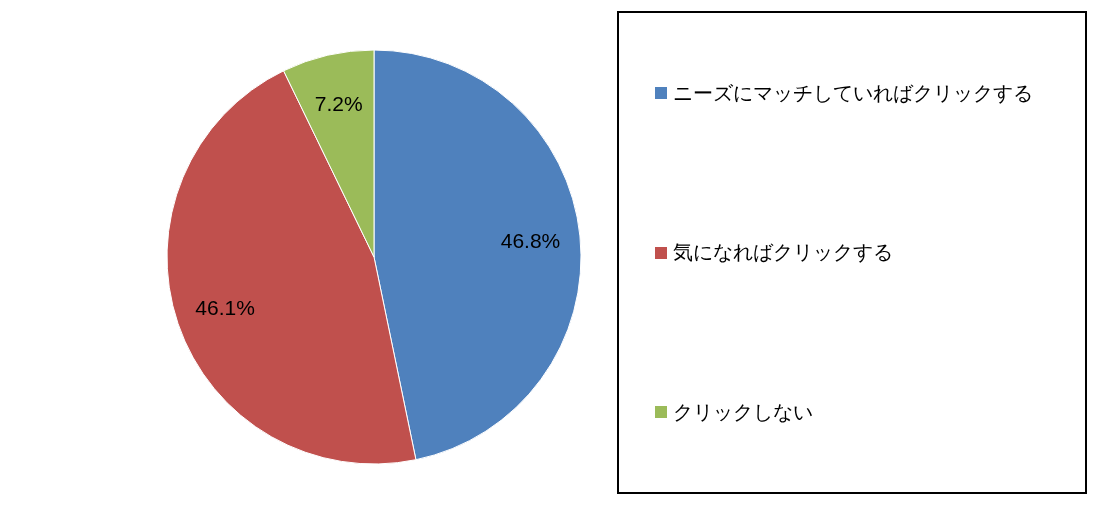  What do you see at coordinates (338, 104) in the screenshot?
I see `data-label: 7.2%` at bounding box center [338, 104].